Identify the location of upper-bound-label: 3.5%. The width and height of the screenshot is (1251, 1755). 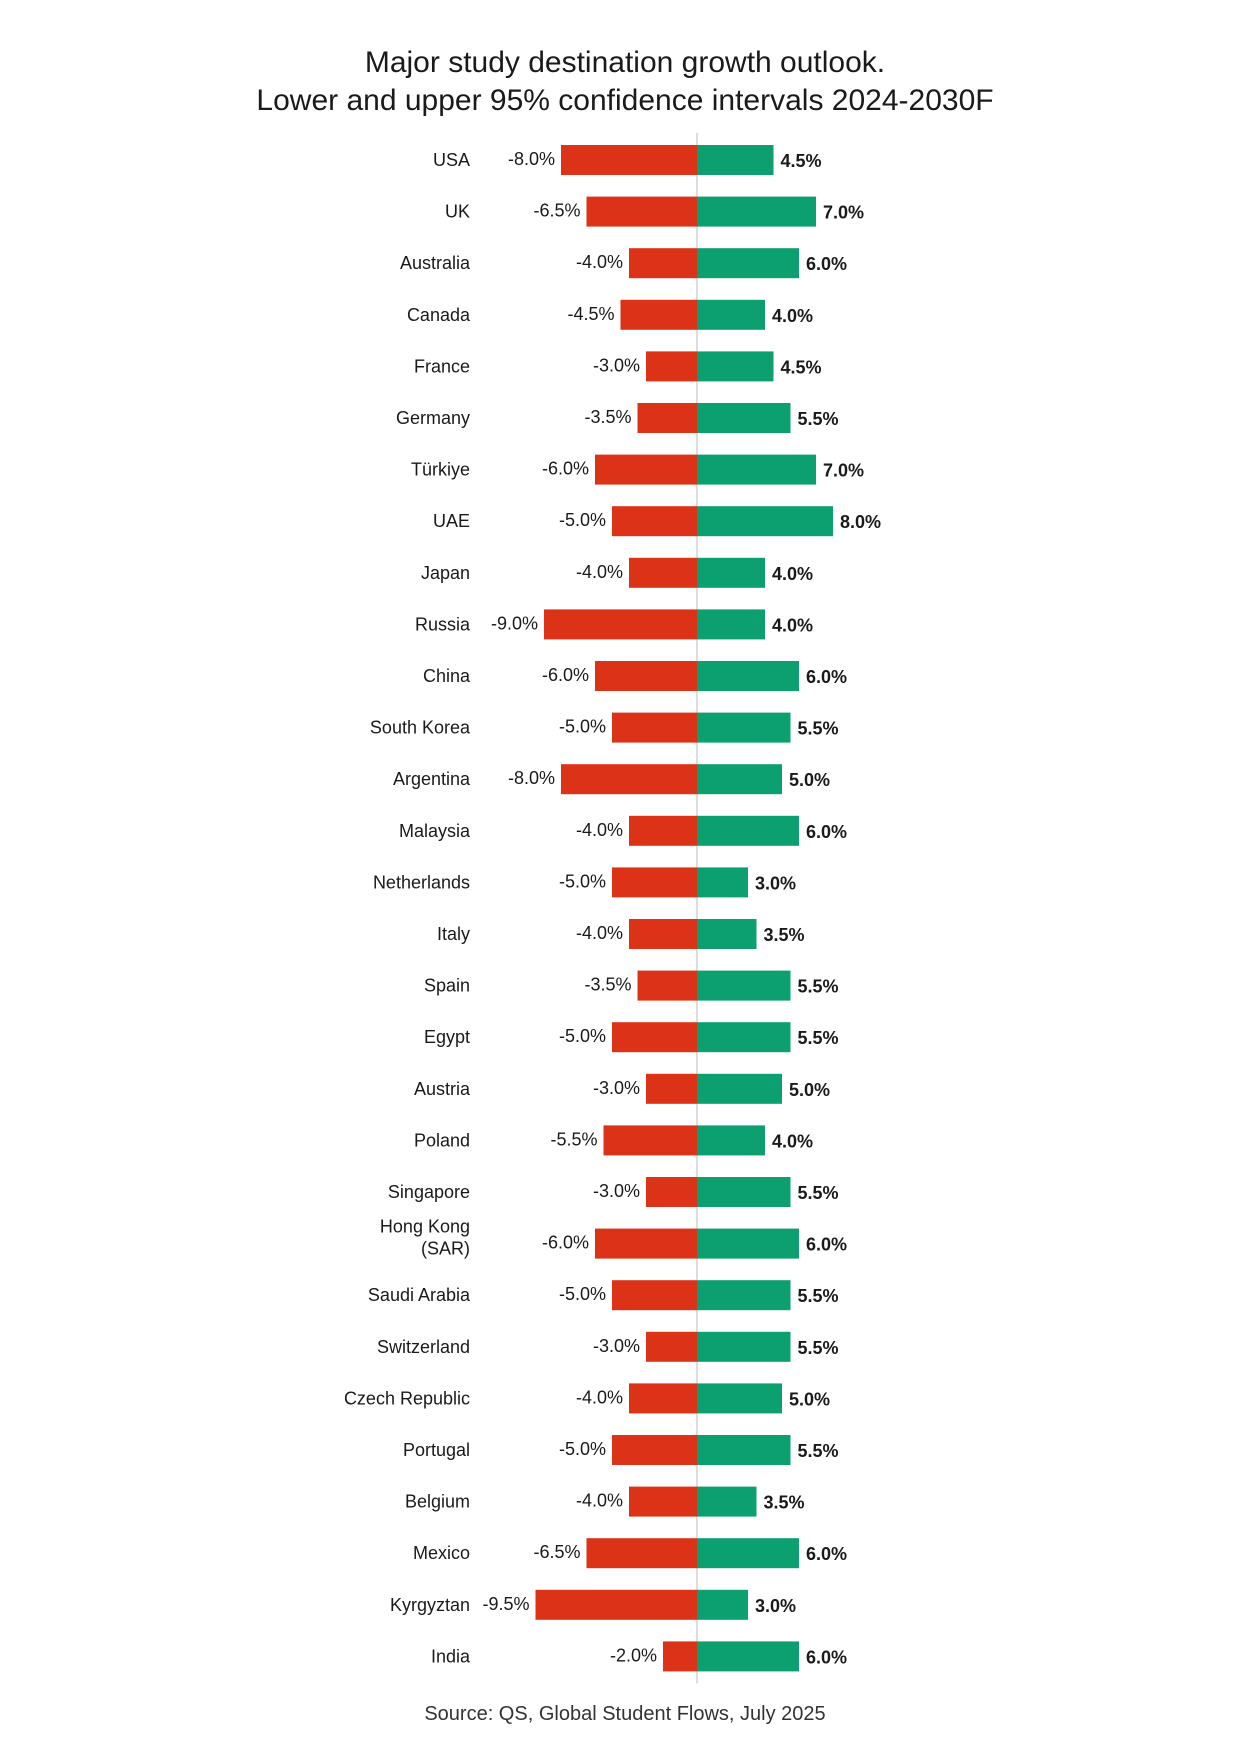
(784, 935).